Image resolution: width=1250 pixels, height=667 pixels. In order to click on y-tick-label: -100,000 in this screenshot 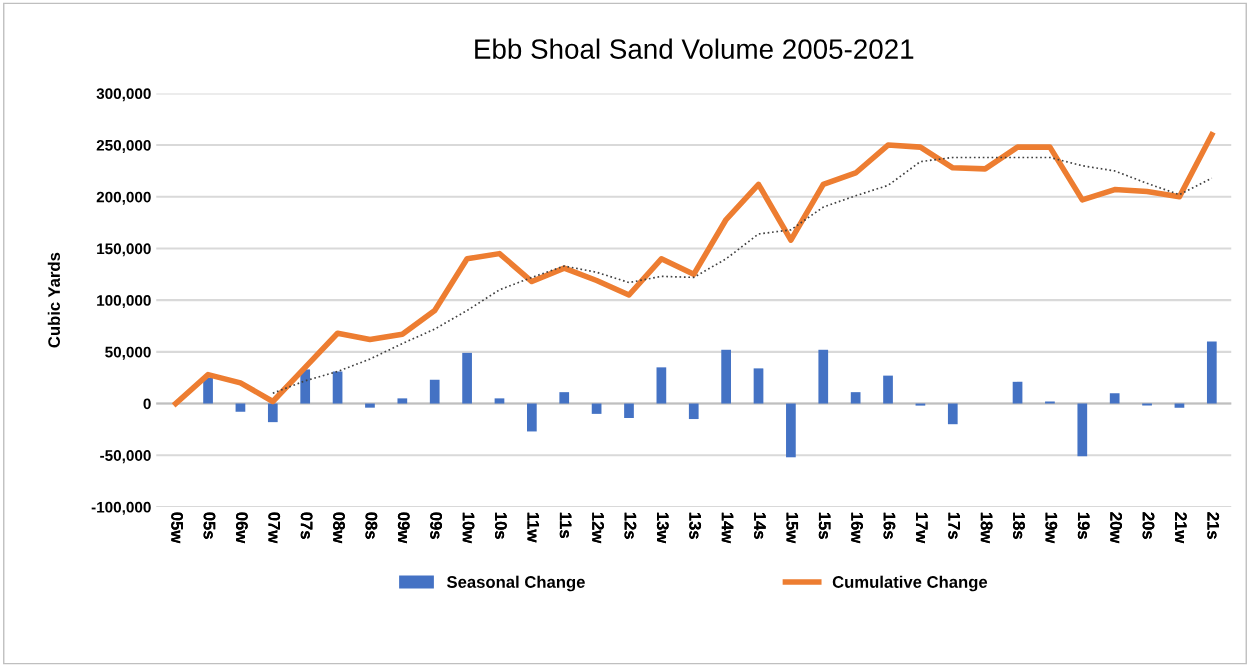, I will do `click(121, 508)`.